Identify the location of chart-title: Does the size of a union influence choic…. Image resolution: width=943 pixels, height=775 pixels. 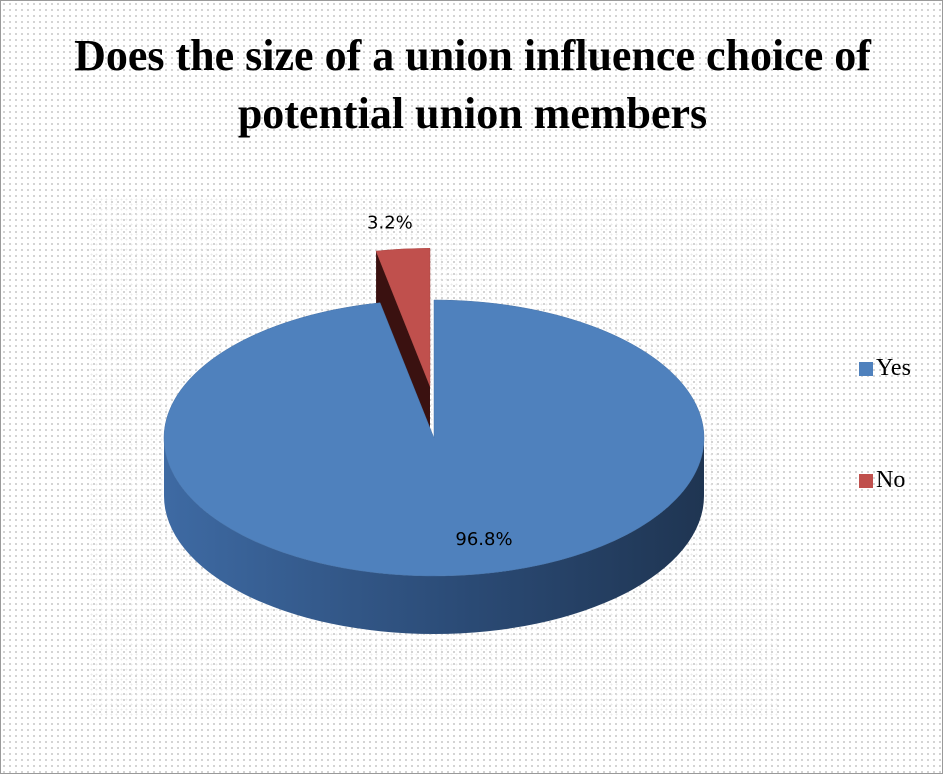
(472, 84).